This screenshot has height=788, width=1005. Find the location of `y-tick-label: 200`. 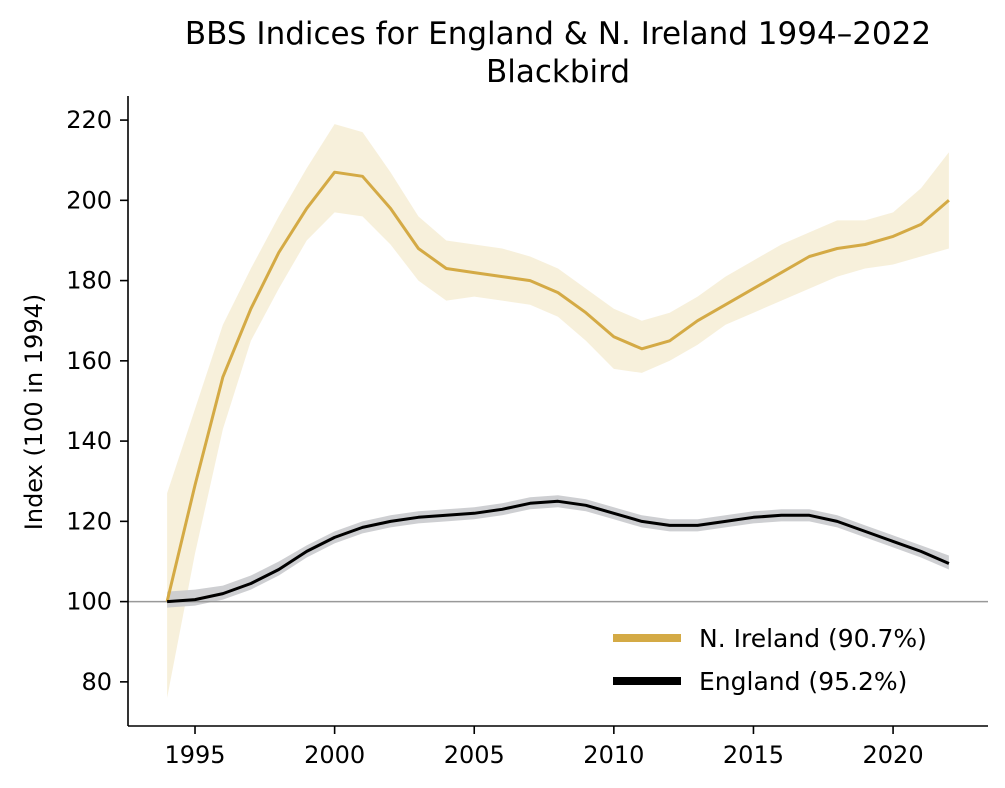

y-tick-label: 200 is located at coordinates (89, 200).